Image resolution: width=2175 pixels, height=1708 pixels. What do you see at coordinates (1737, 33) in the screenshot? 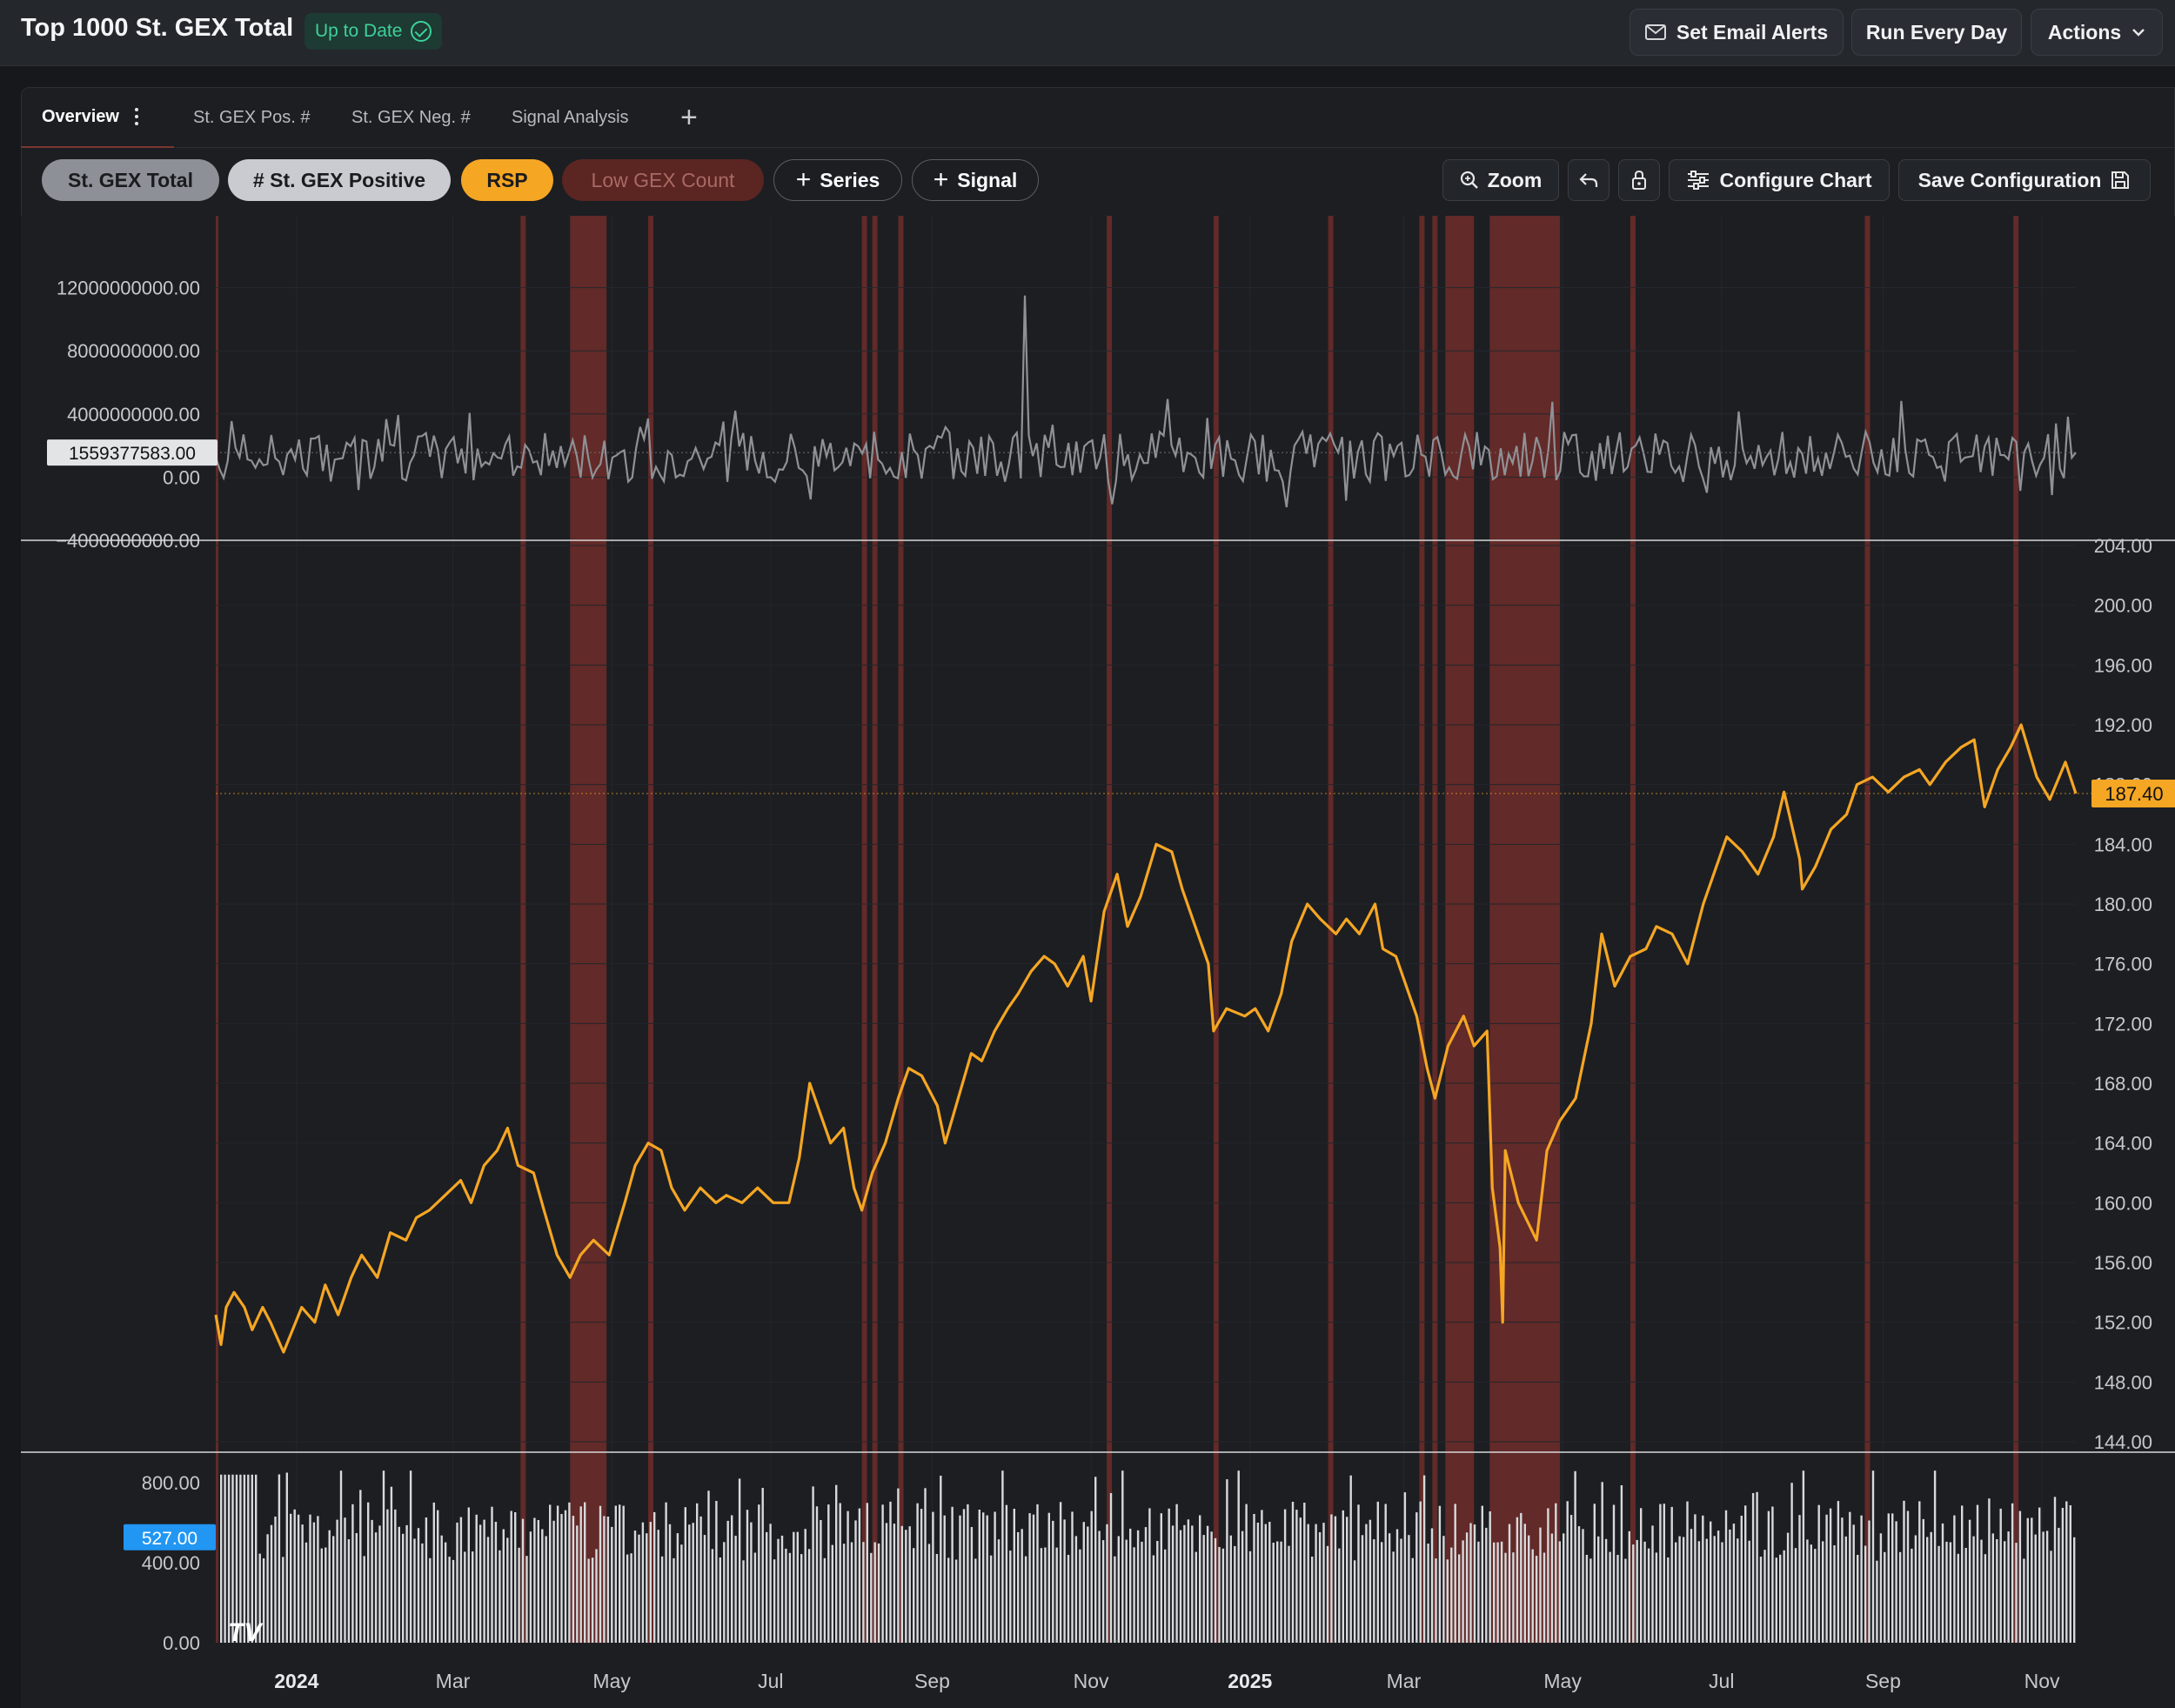
I see `set-email-alerts-button: Set Email Alerts` at bounding box center [1737, 33].